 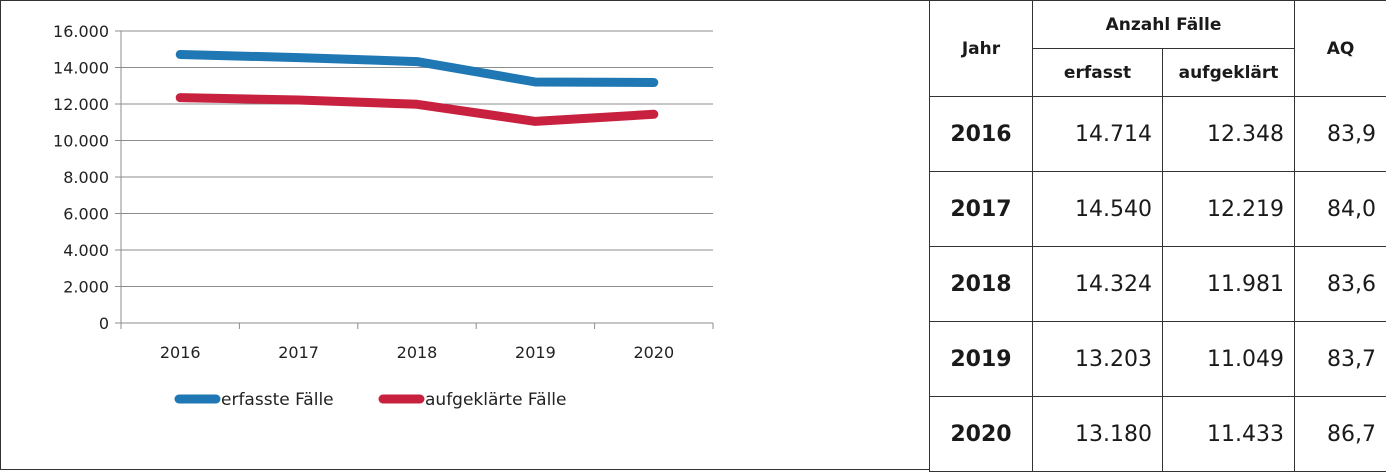 What do you see at coordinates (417, 69) in the screenshot?
I see `series-line-erfasste-faelle` at bounding box center [417, 69].